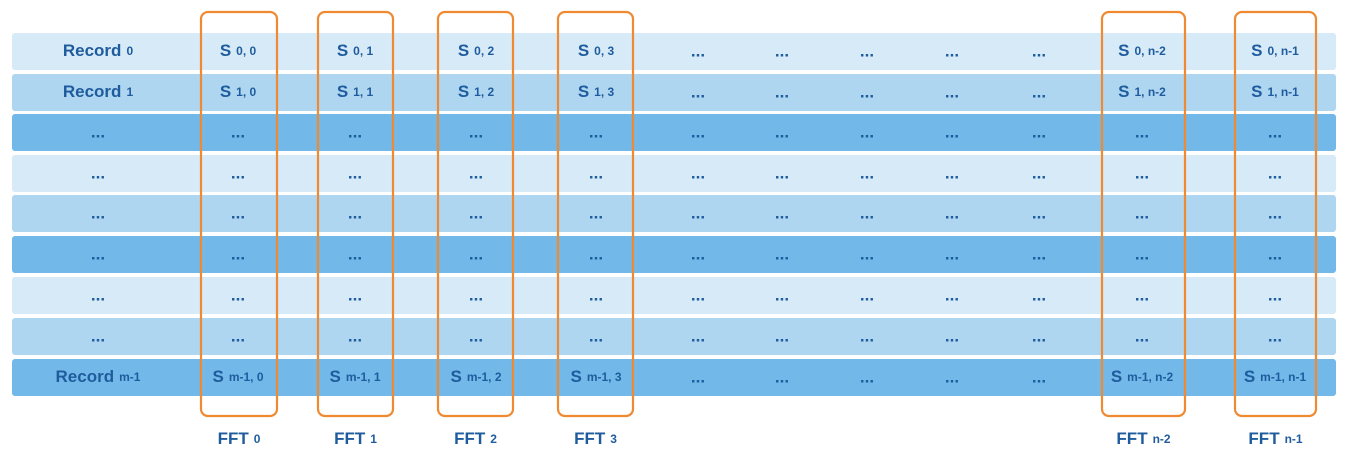 Image resolution: width=1349 pixels, height=457 pixels. I want to click on label-sub: 0, n-1, so click(1284, 51).